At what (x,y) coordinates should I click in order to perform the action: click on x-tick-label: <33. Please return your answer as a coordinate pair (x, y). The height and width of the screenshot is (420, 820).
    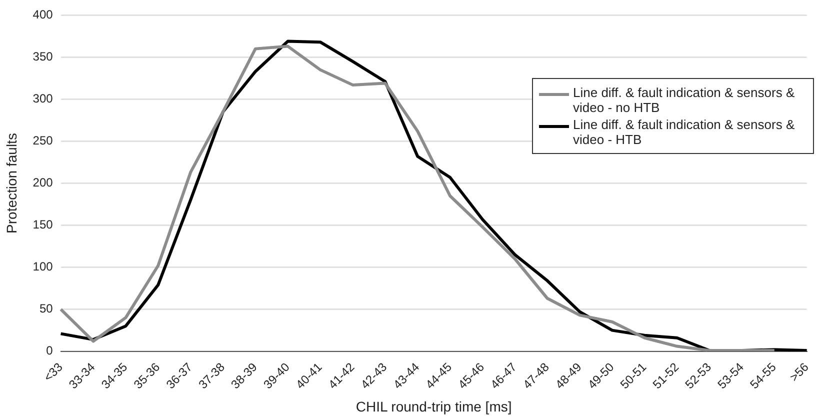
    Looking at the image, I should click on (53, 372).